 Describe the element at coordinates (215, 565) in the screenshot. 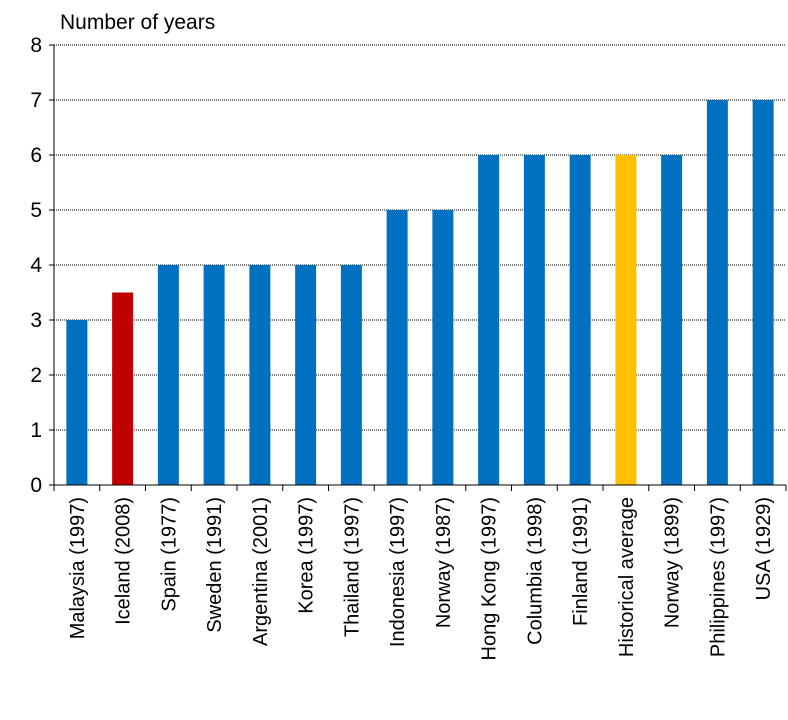

I see `x-tick-label: Sweden (1991)` at that location.